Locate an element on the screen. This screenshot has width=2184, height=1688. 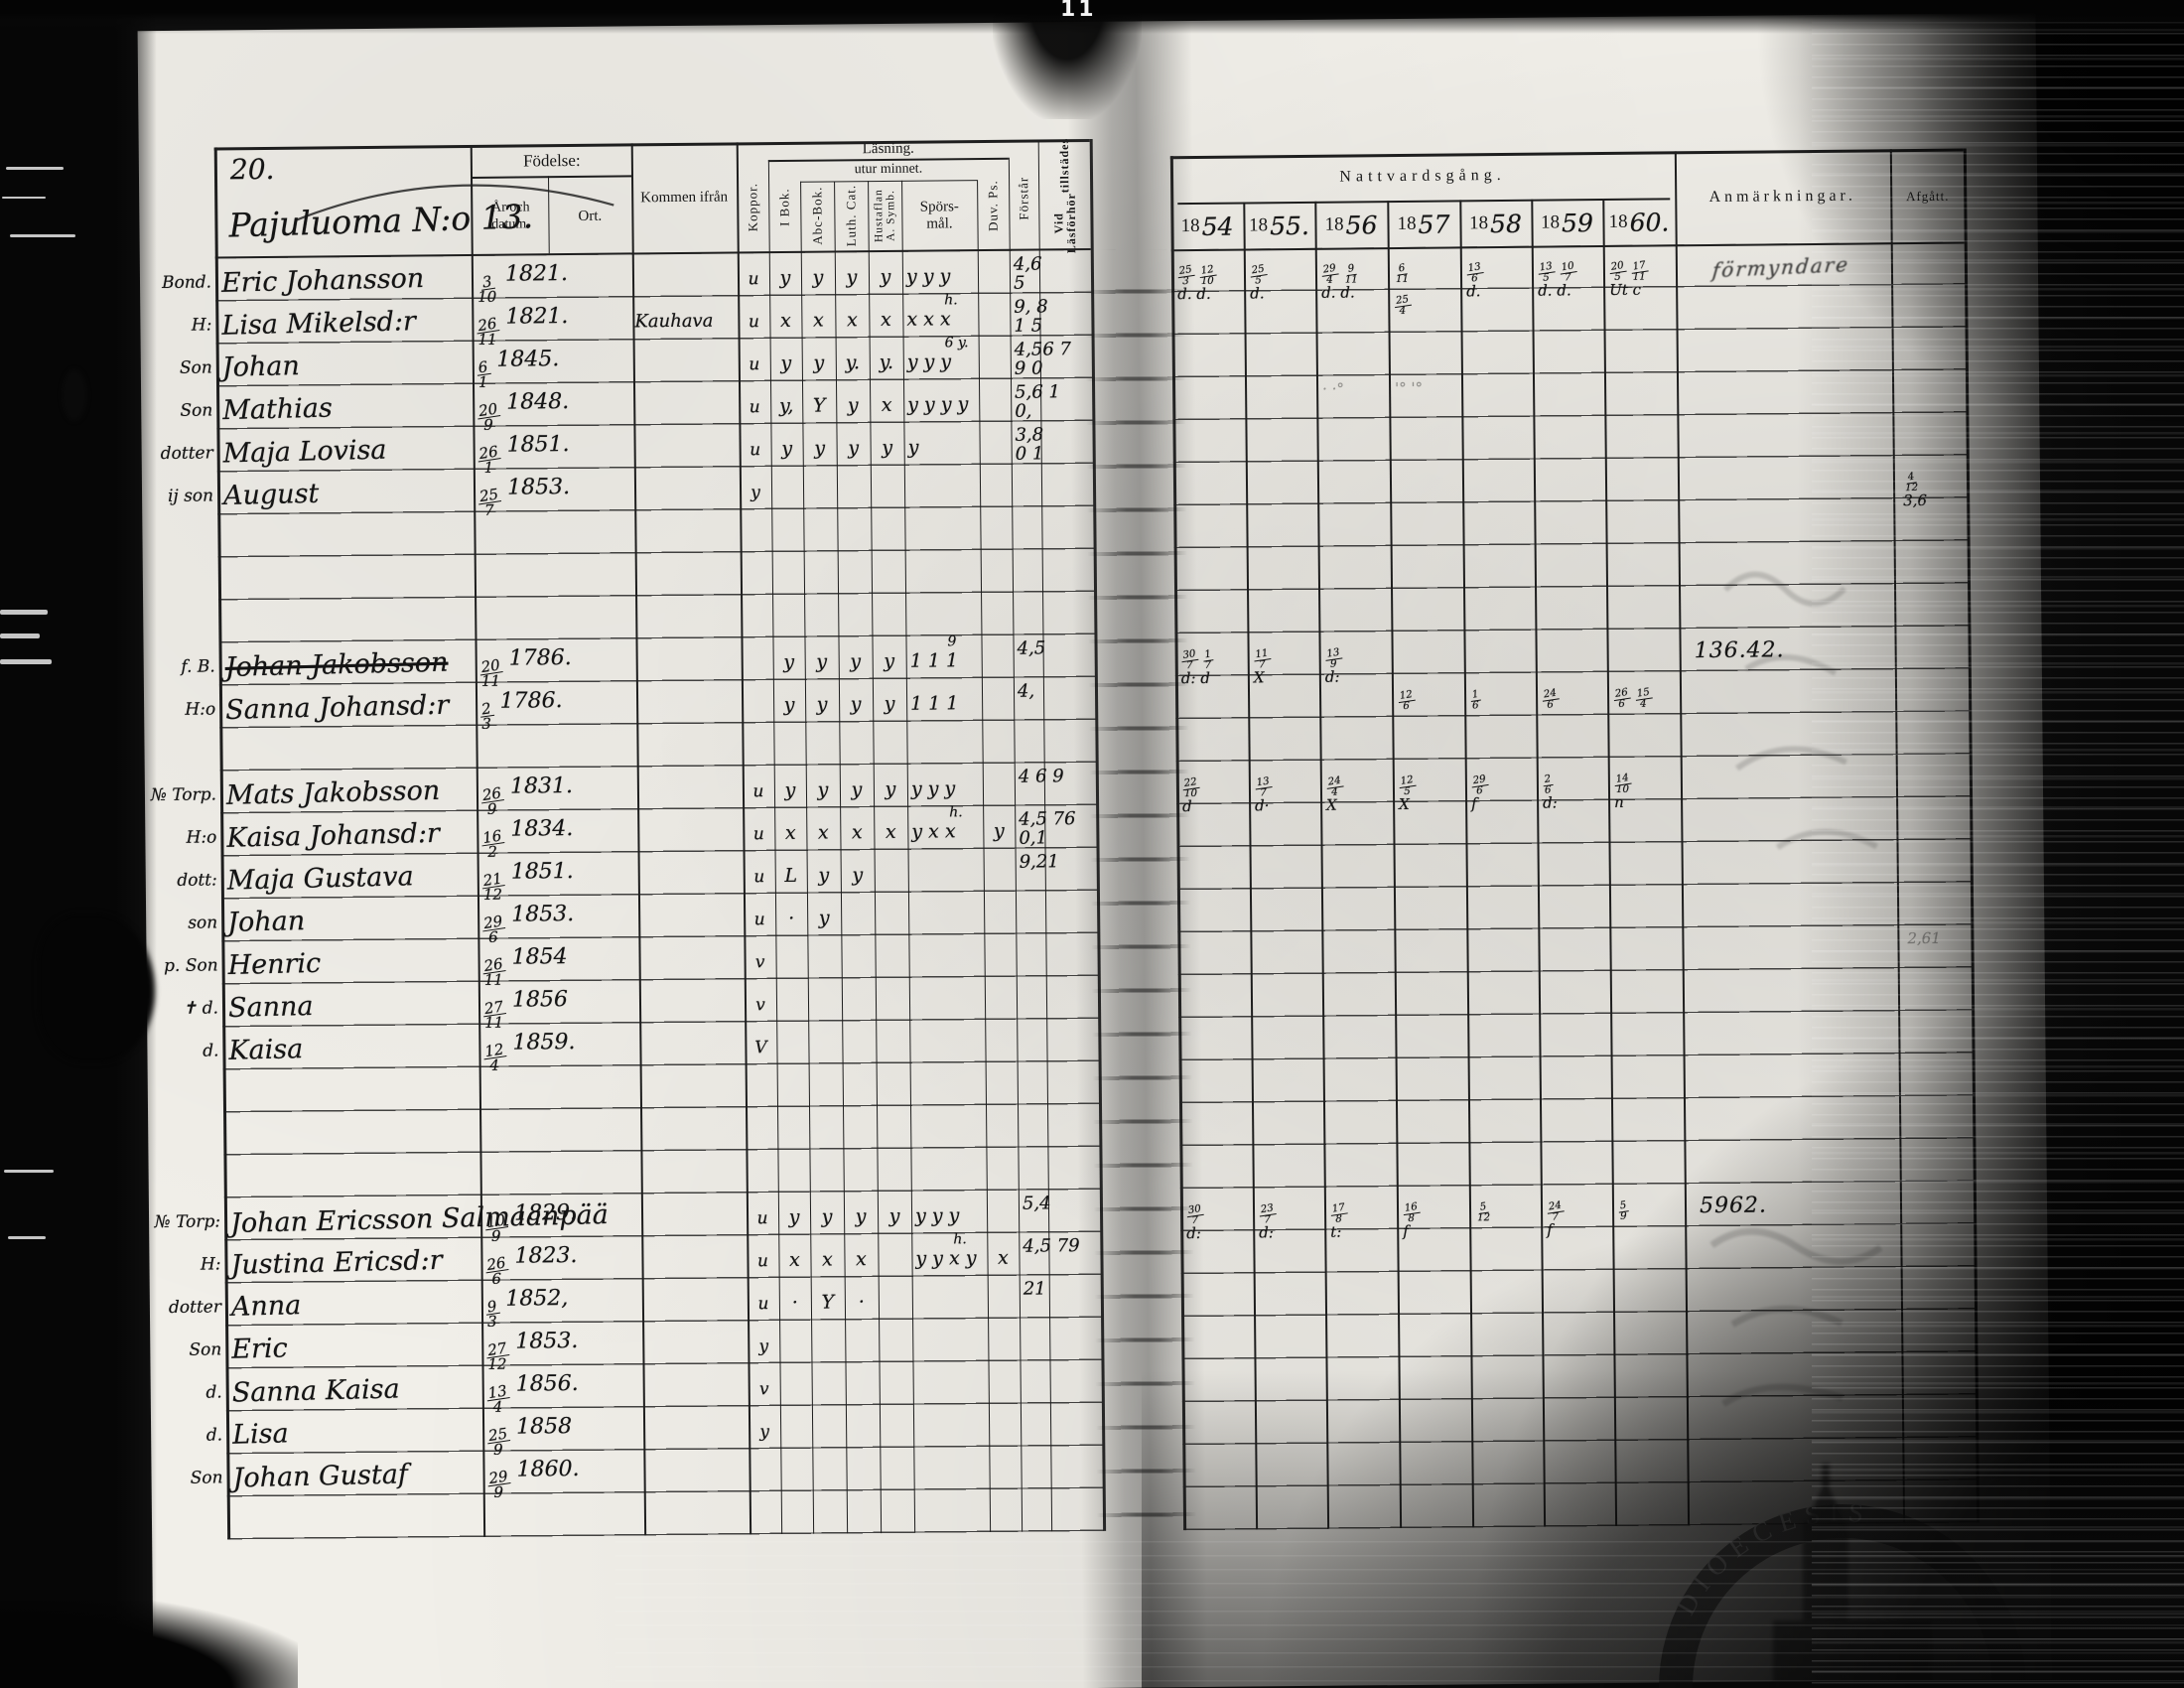
year-header: 18 60. is located at coordinates (1639, 222).